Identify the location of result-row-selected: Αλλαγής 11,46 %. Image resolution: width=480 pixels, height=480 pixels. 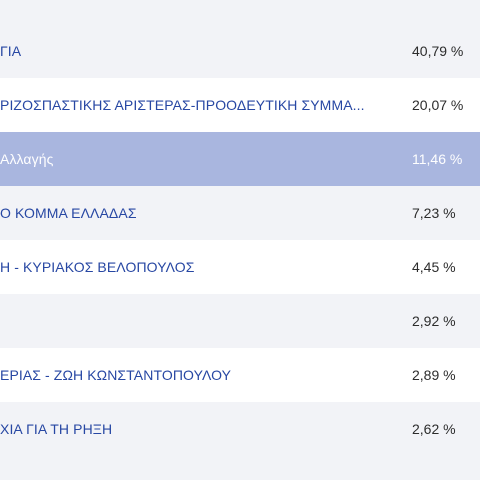
(240, 159).